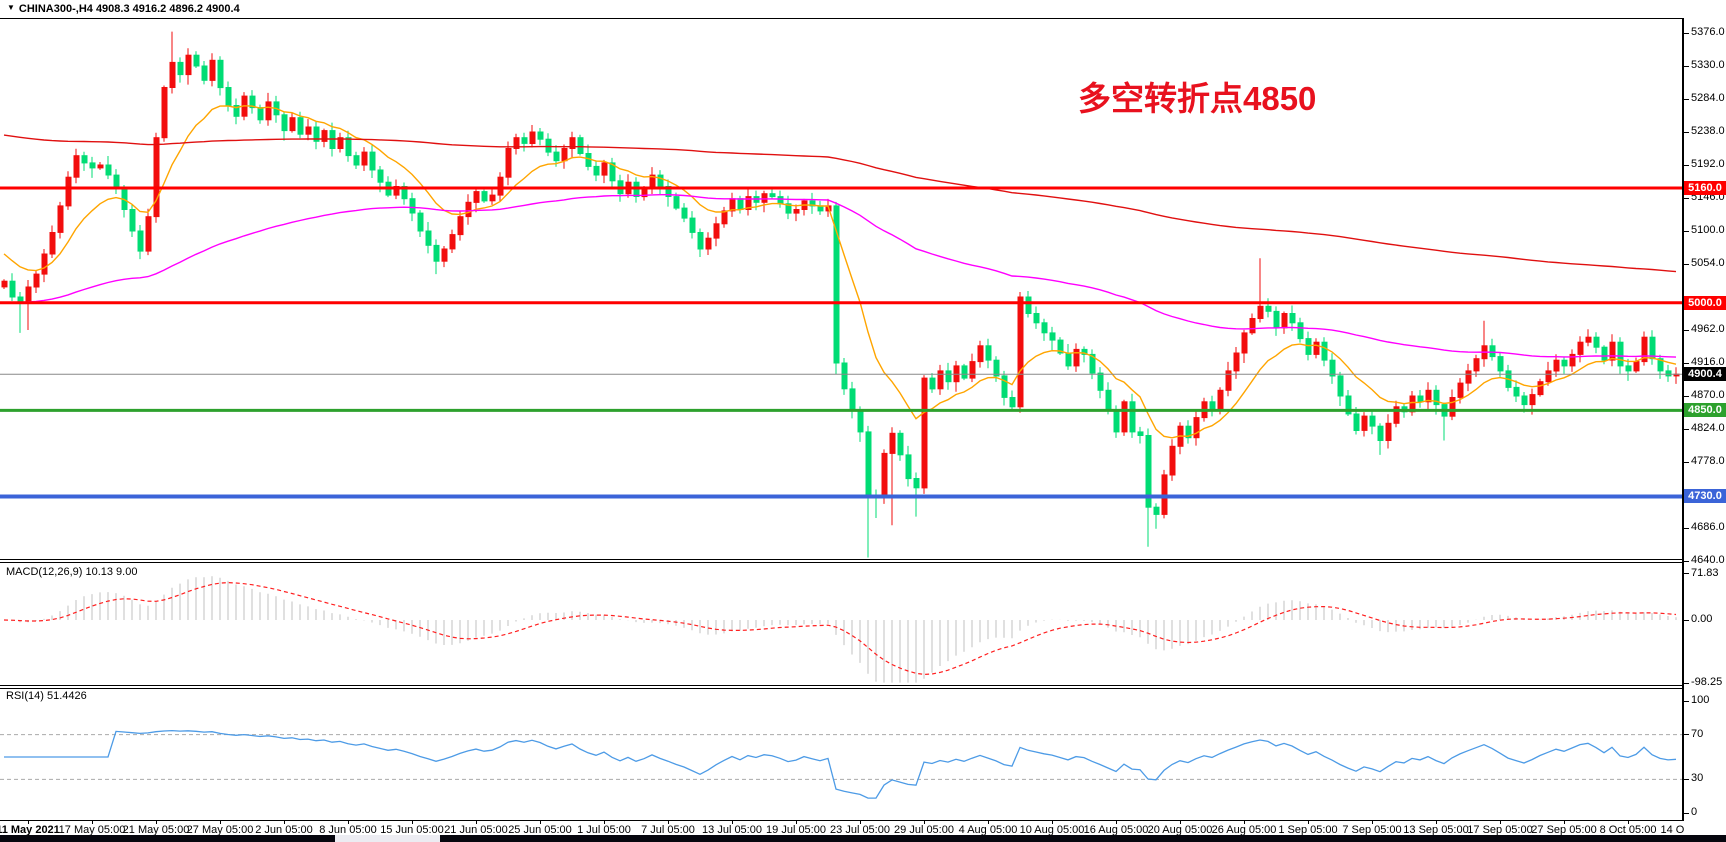 Image resolution: width=1726 pixels, height=842 pixels. What do you see at coordinates (11, 7) in the screenshot?
I see `symbol-dropdown-icon: ▼` at bounding box center [11, 7].